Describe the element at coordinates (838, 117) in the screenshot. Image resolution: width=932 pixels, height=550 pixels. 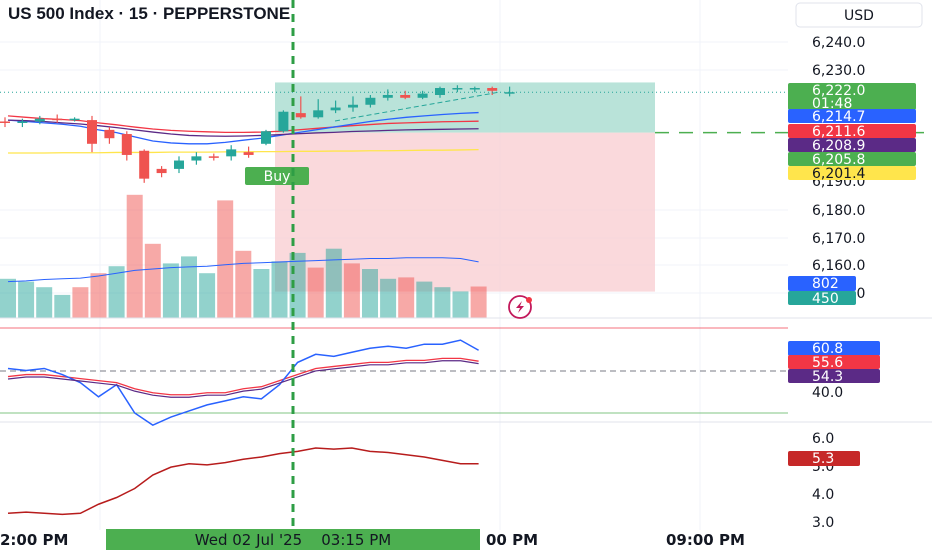
I see `ma-blue-value: 6,214.7` at that location.